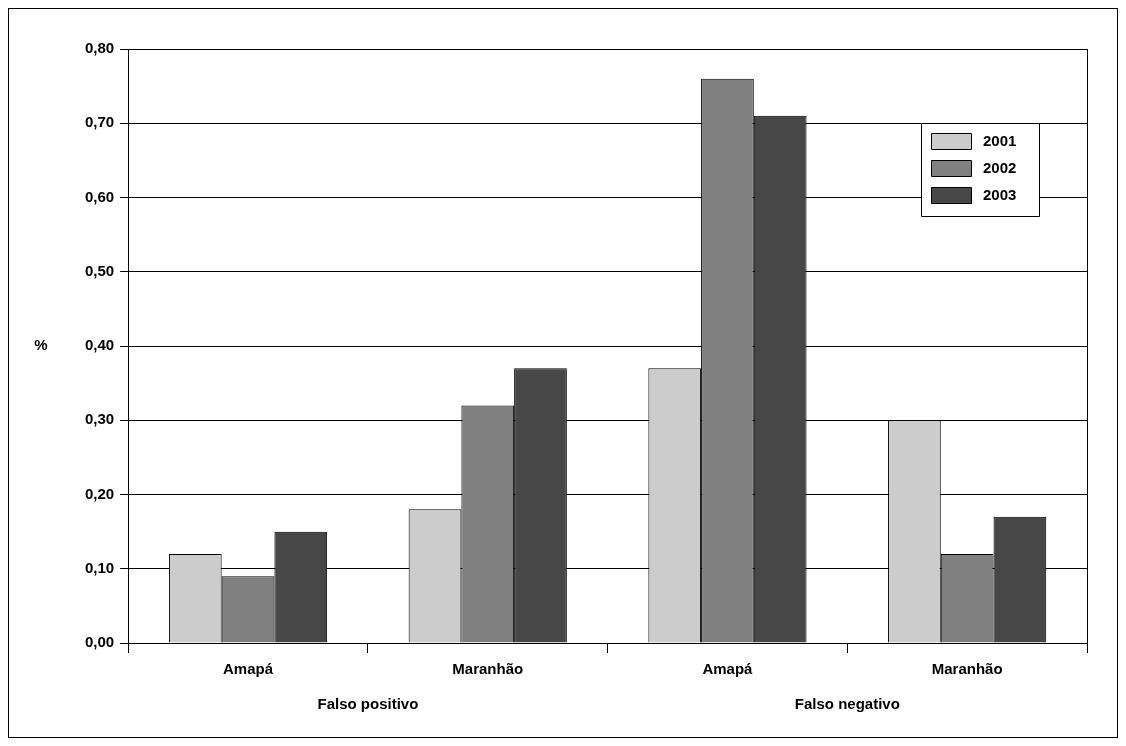 This screenshot has height=746, width=1126. Describe the element at coordinates (1000, 141) in the screenshot. I see `legend-label: 2001` at that location.